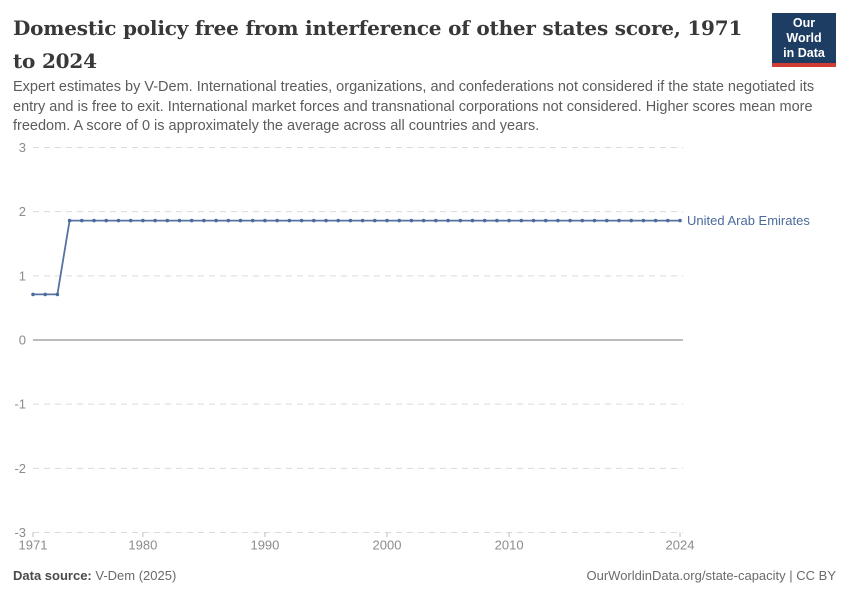  What do you see at coordinates (264, 545) in the screenshot?
I see `x-tick-label: 1990` at bounding box center [264, 545].